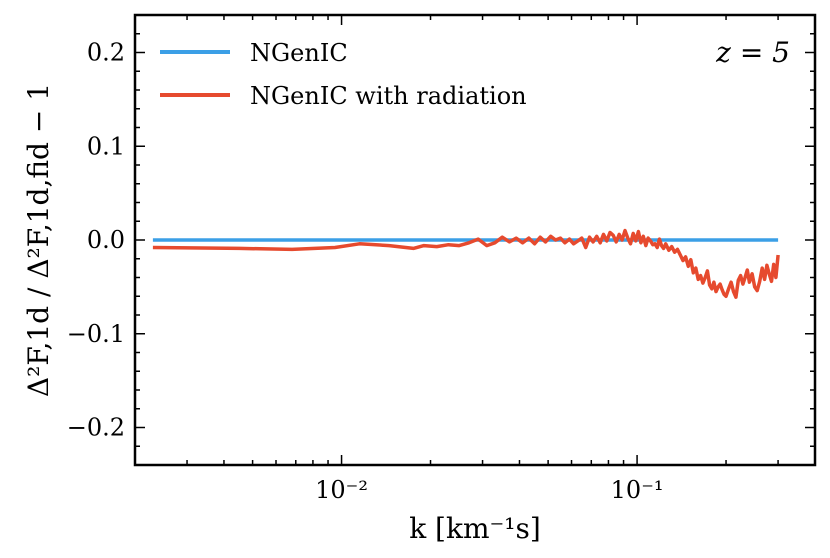 Image resolution: width=830 pixels, height=558 pixels. Describe the element at coordinates (752, 52) in the screenshot. I see `redshift-annotation: z = 5` at that location.